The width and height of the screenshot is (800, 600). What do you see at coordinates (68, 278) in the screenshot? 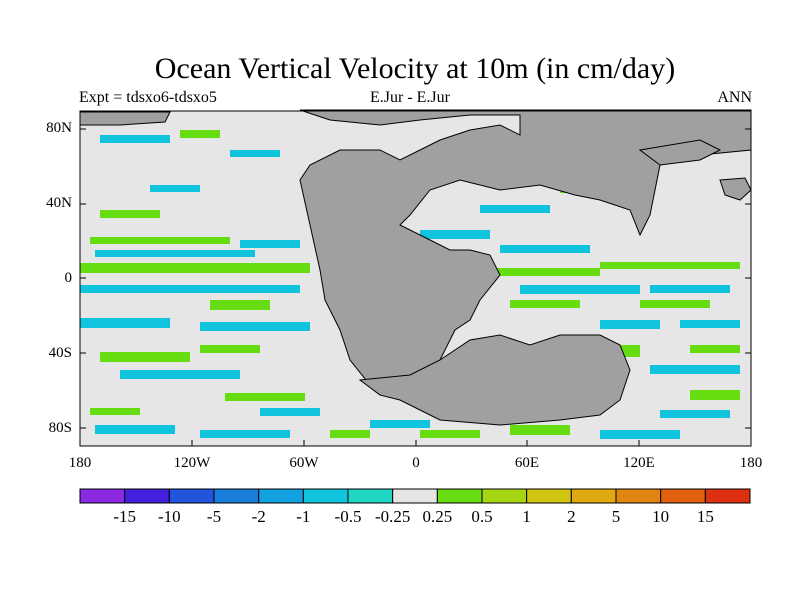
I see `lat-label-eq: 0` at bounding box center [68, 278].